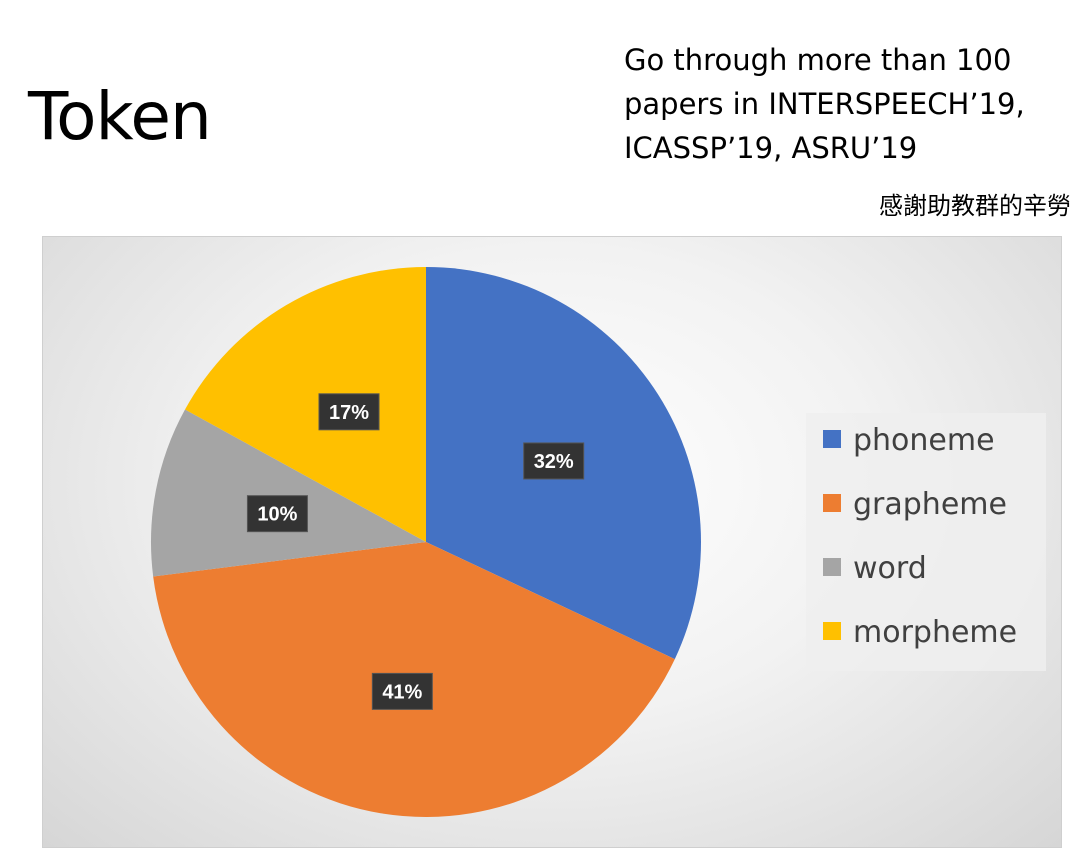 The image size is (1075, 857). Describe the element at coordinates (975, 206) in the screenshot. I see `acknowledgement-text: 感謝助教群的辛勞` at that location.